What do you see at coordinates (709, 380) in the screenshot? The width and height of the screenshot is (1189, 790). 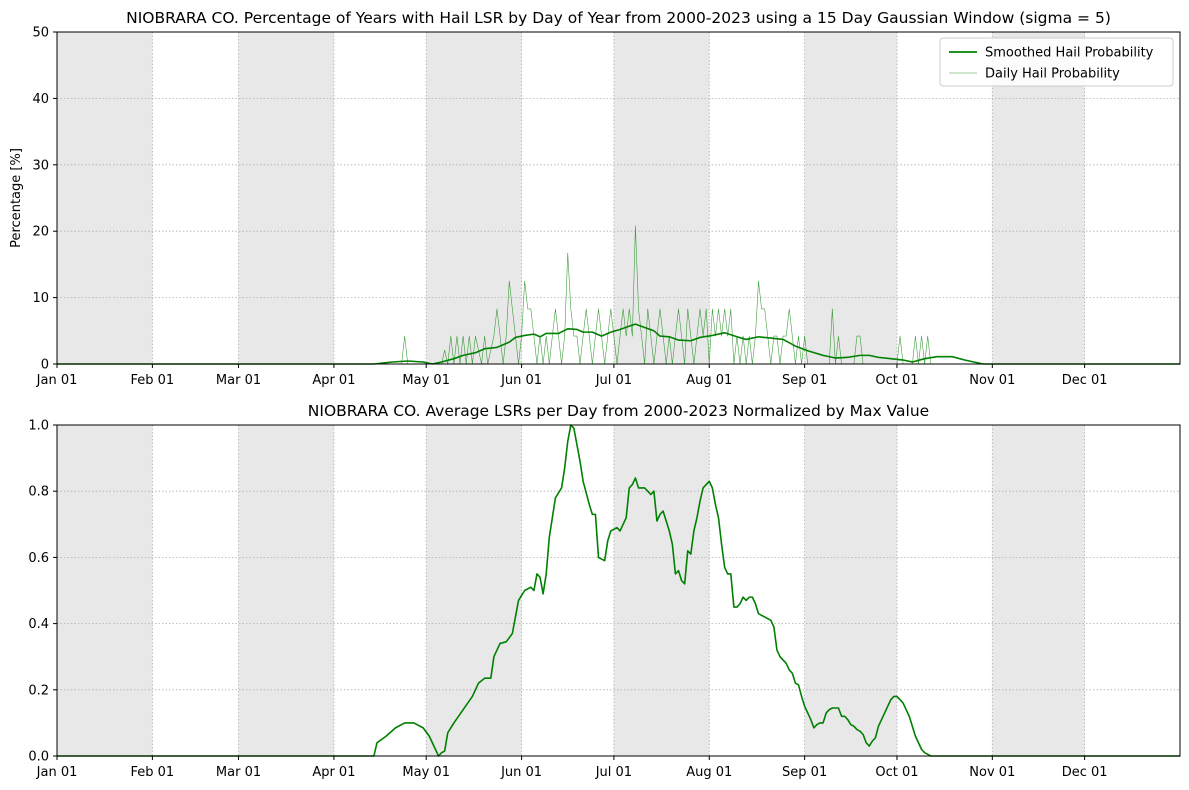 I see `chart-top-xtick-label: Aug 01` at bounding box center [709, 380].